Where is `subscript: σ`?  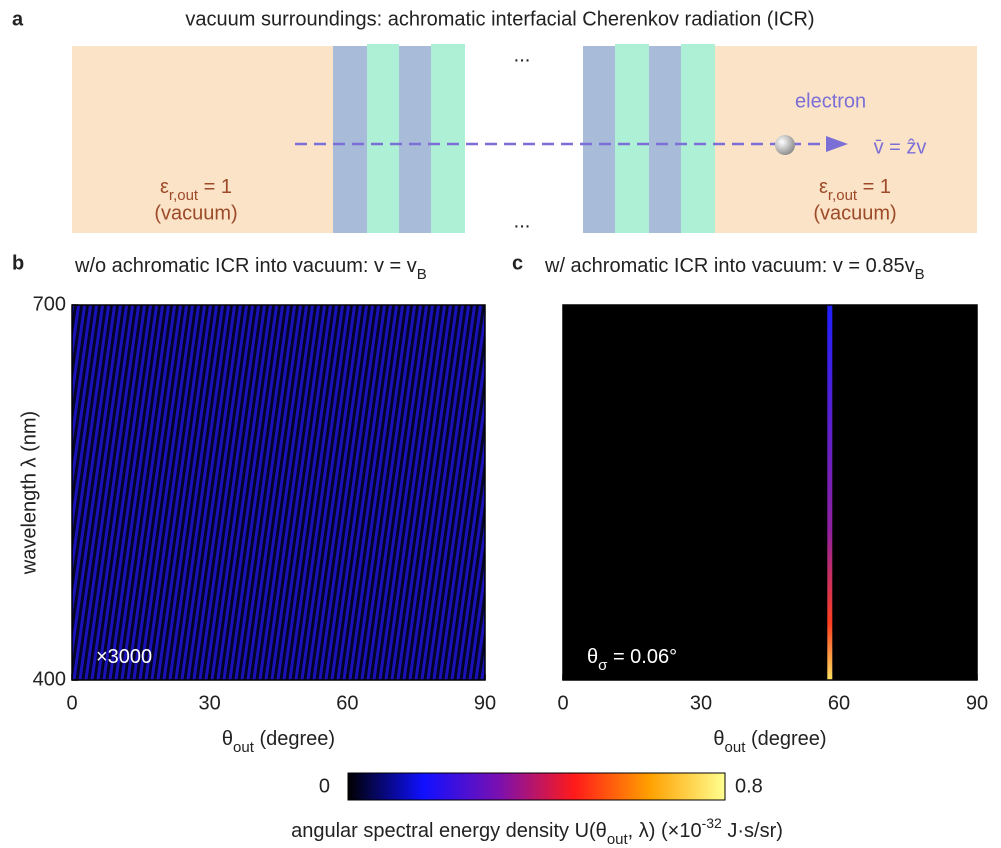
subscript: σ is located at coordinates (603, 665).